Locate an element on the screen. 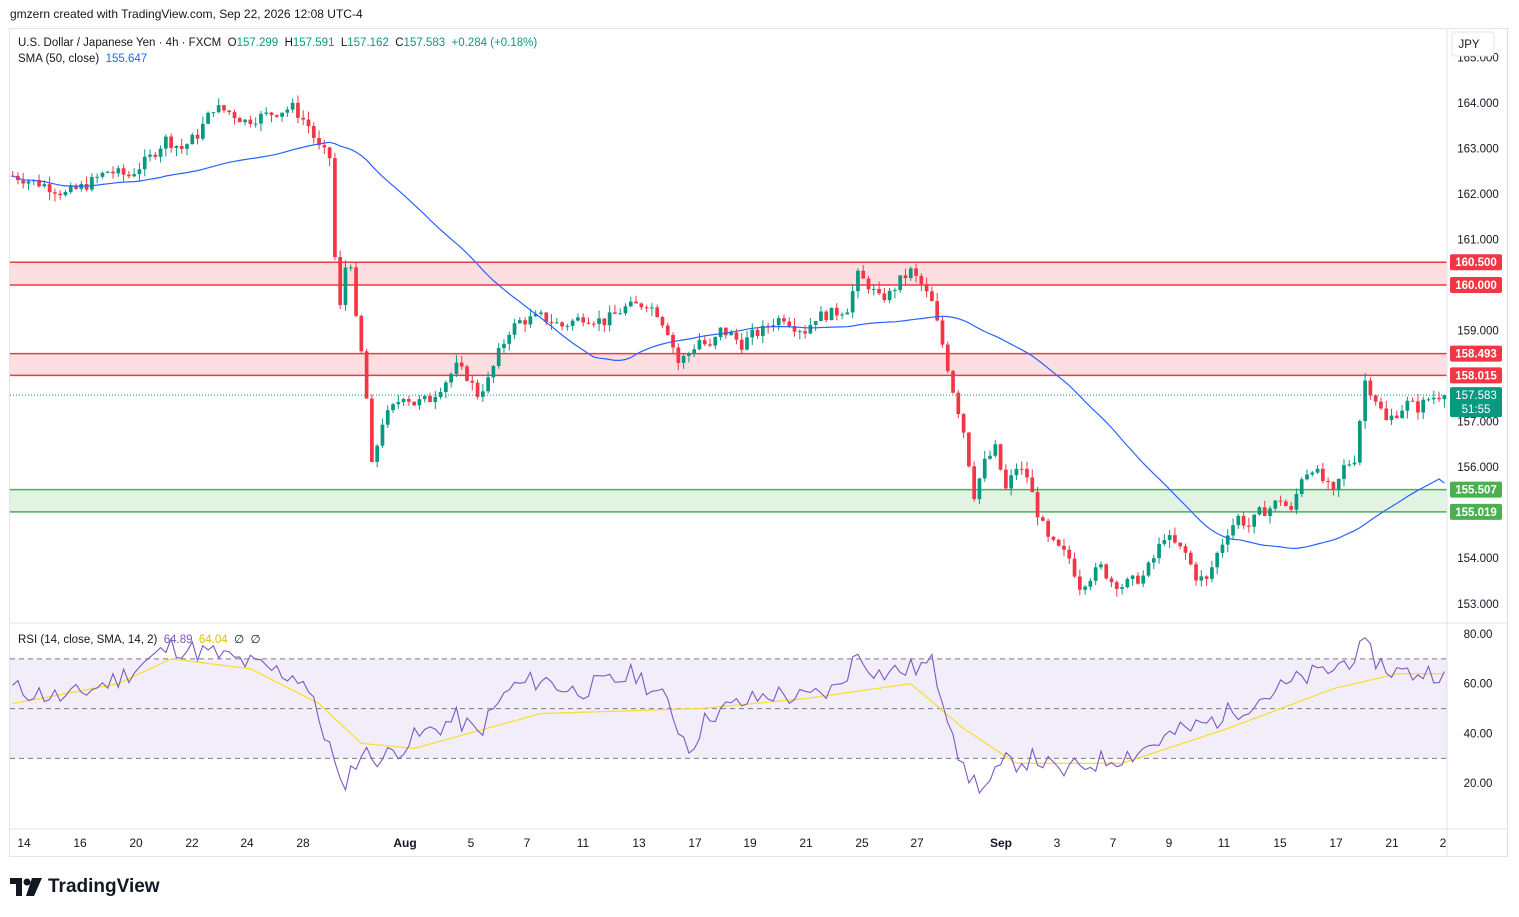  time-tick-label: 21 is located at coordinates (1392, 843).